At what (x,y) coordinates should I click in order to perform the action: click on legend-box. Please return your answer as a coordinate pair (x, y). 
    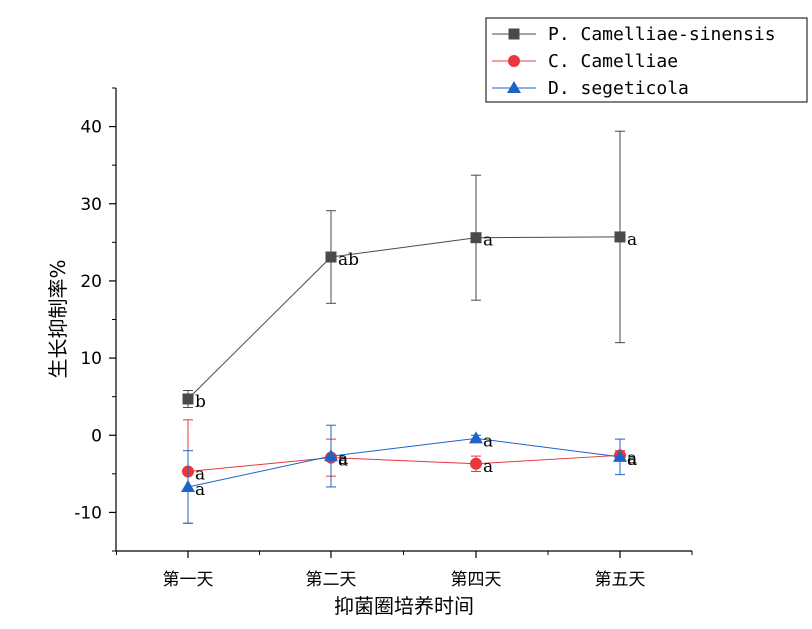
    Looking at the image, I should click on (646, 60).